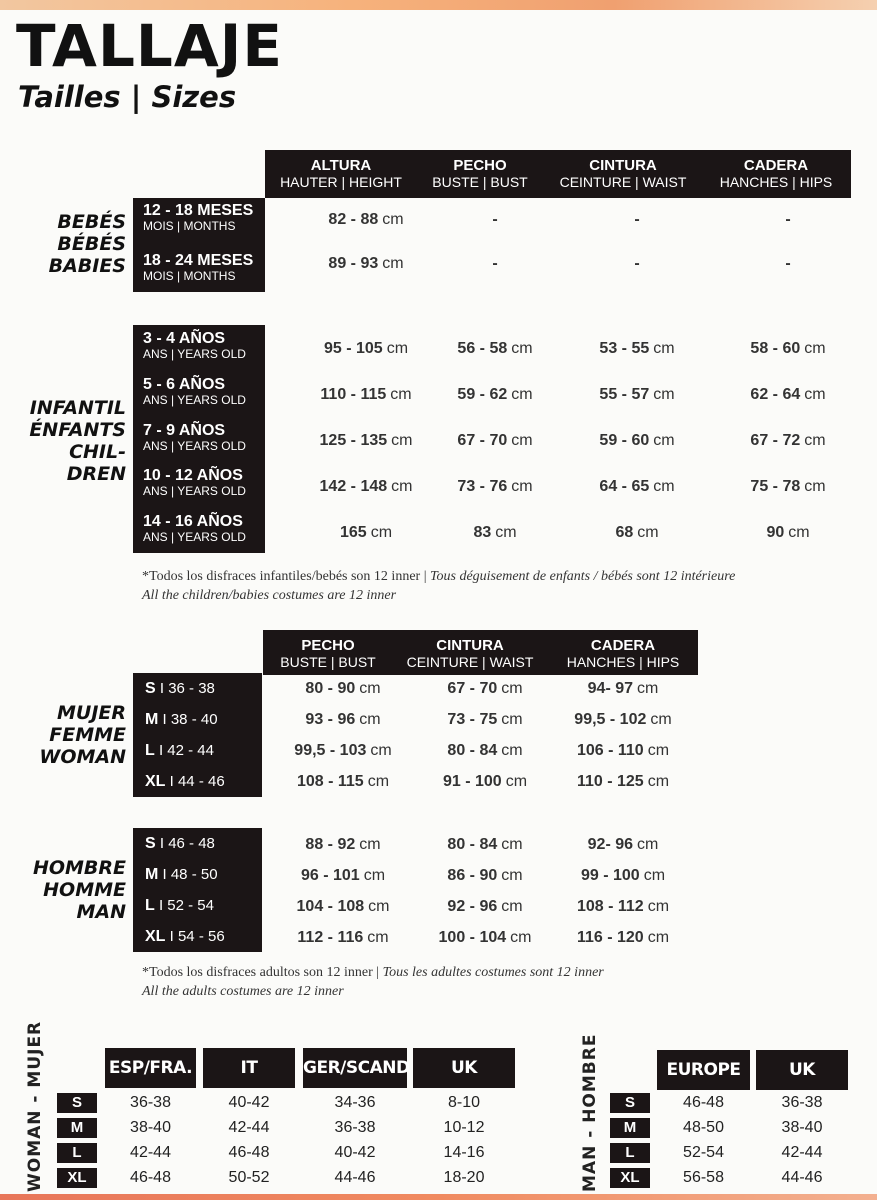  What do you see at coordinates (243, 991) in the screenshot?
I see `note-en: All the adults costumes are 12 inner` at bounding box center [243, 991].